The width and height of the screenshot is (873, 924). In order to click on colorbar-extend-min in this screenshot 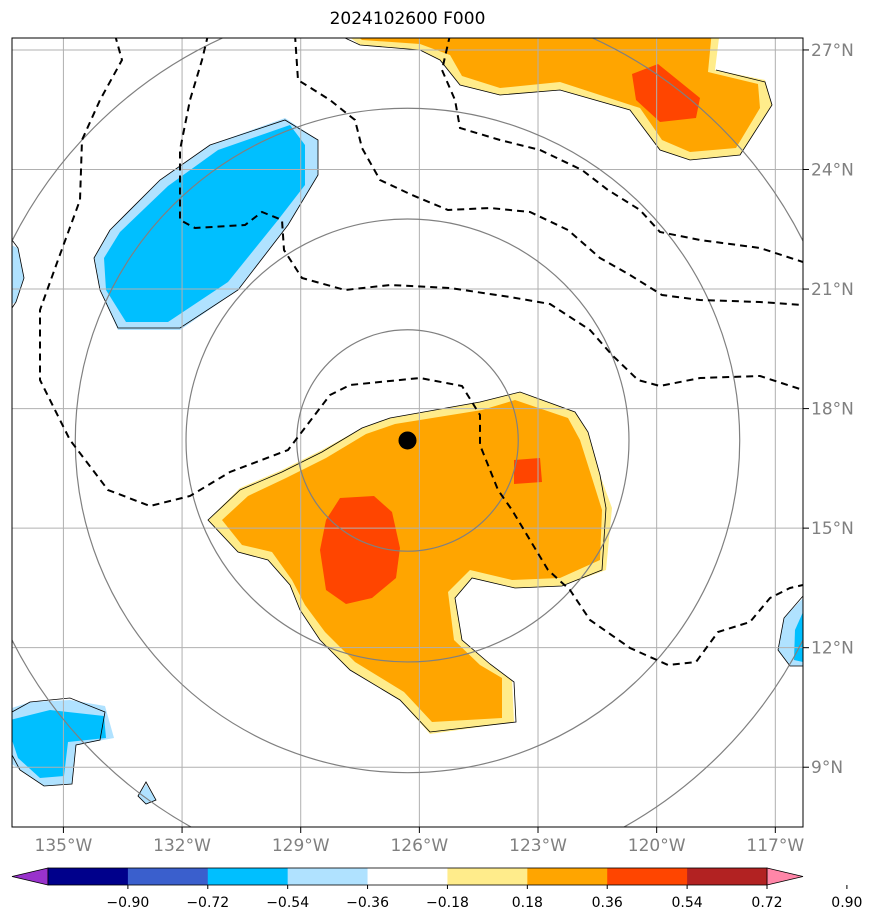, I will do `click(30, 876)`.